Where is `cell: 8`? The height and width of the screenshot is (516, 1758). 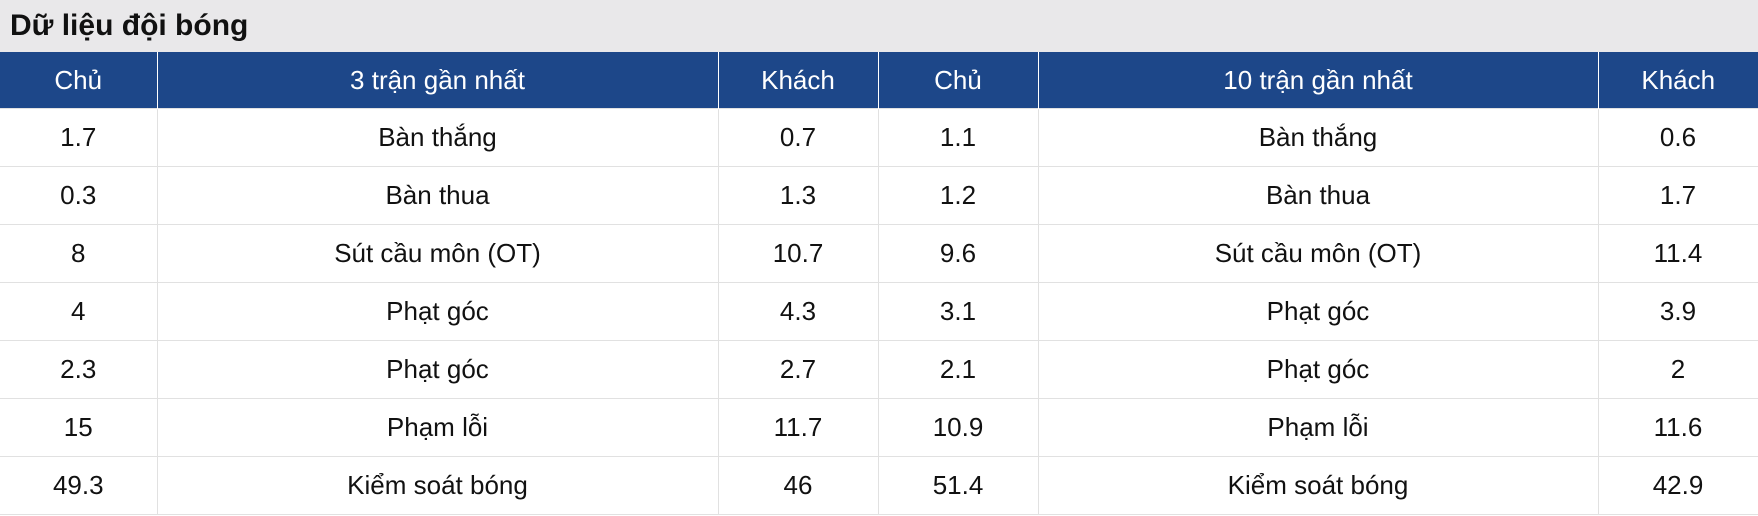
cell: 8 is located at coordinates (79, 253).